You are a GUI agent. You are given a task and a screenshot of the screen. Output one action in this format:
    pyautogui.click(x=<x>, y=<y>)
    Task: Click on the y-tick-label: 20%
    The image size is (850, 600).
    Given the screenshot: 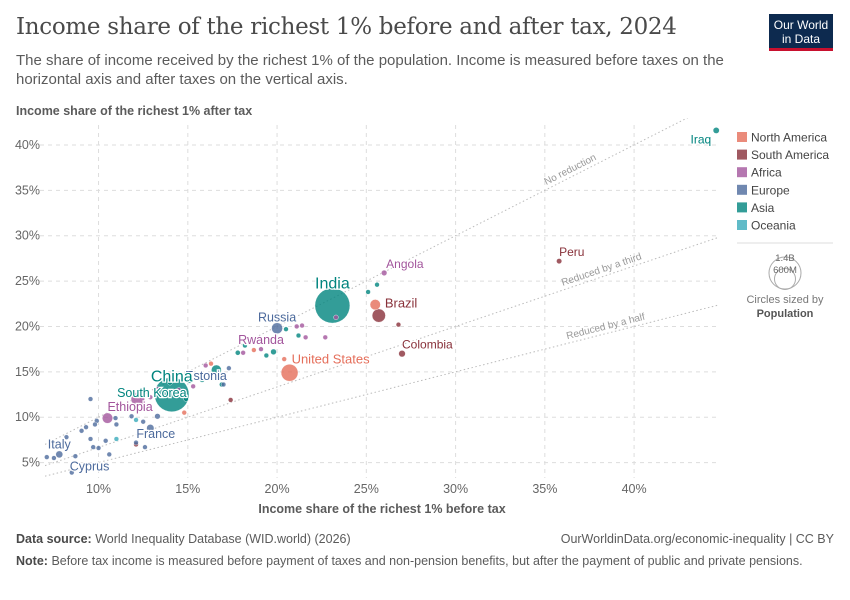 What is the action you would take?
    pyautogui.click(x=27, y=326)
    